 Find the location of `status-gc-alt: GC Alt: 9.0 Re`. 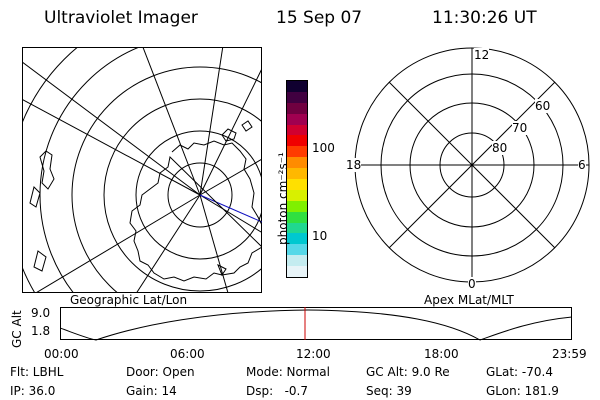

status-gc-alt: GC Alt: 9.0 Re is located at coordinates (408, 372).